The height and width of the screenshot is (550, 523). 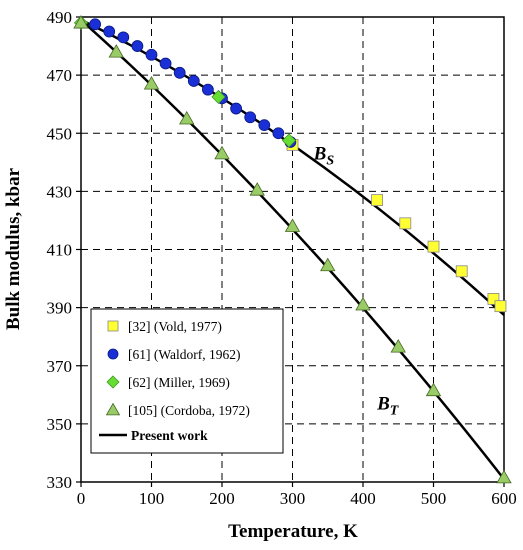 I want to click on curve-label: BT, so click(x=388, y=405).